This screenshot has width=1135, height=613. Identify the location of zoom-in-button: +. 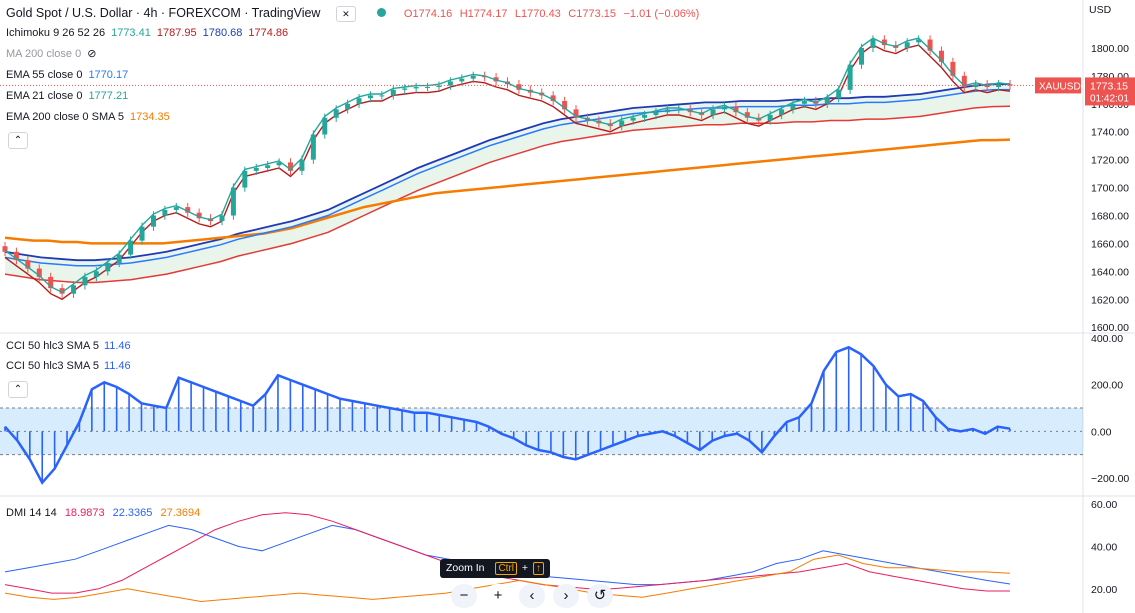
(498, 596).